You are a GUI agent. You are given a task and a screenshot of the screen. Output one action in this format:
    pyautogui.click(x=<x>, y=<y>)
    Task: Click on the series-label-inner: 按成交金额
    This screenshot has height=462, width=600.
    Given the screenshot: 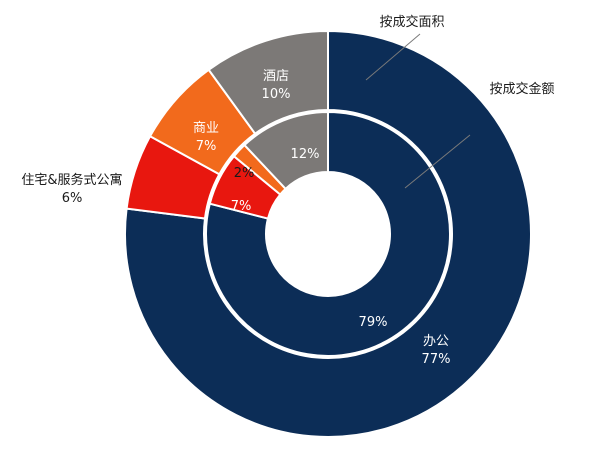 What is the action you would take?
    pyautogui.click(x=521, y=89)
    